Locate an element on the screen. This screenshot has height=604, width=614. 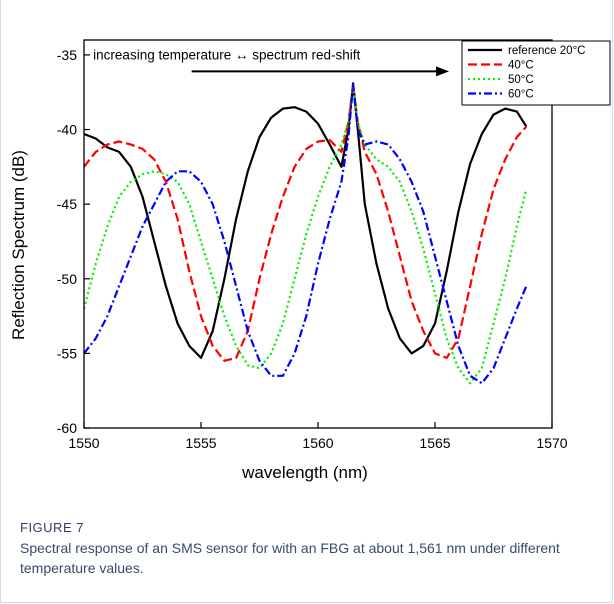
legend-label: reference 20°C is located at coordinates (546, 51).